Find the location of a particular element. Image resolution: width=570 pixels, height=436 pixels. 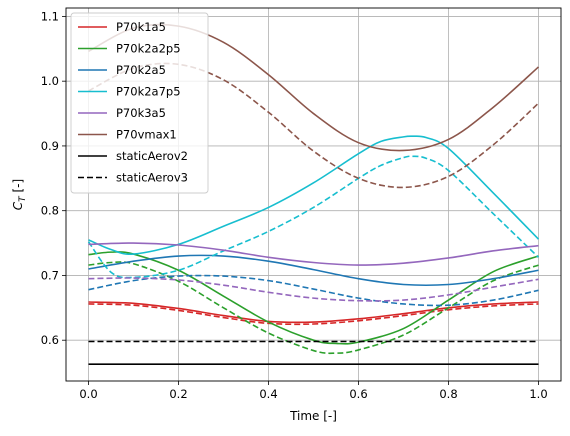

series-line-p70k2a5-v3 is located at coordinates (313, 290).